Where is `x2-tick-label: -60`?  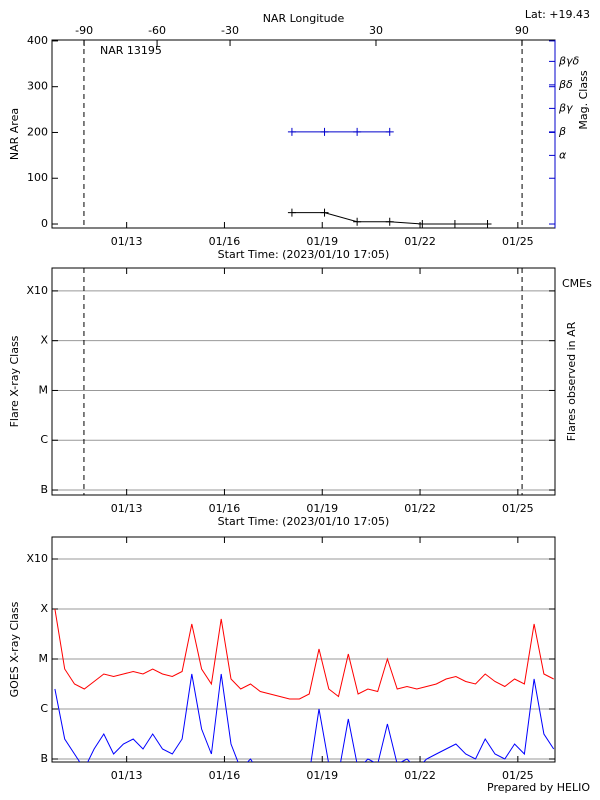 x2-tick-label: -60 is located at coordinates (157, 30).